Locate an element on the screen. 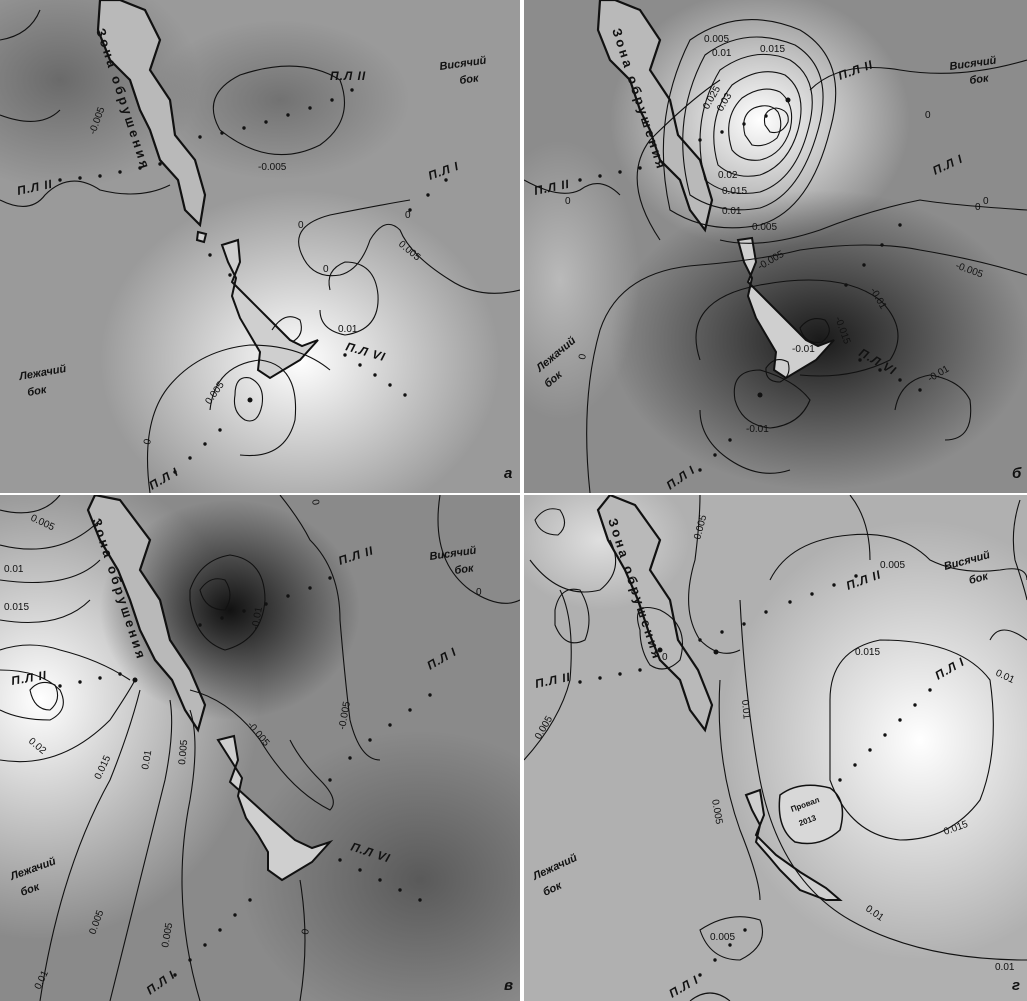 This screenshot has width=1027, height=1001. panel-d-light-area is located at coordinates (873, 740).